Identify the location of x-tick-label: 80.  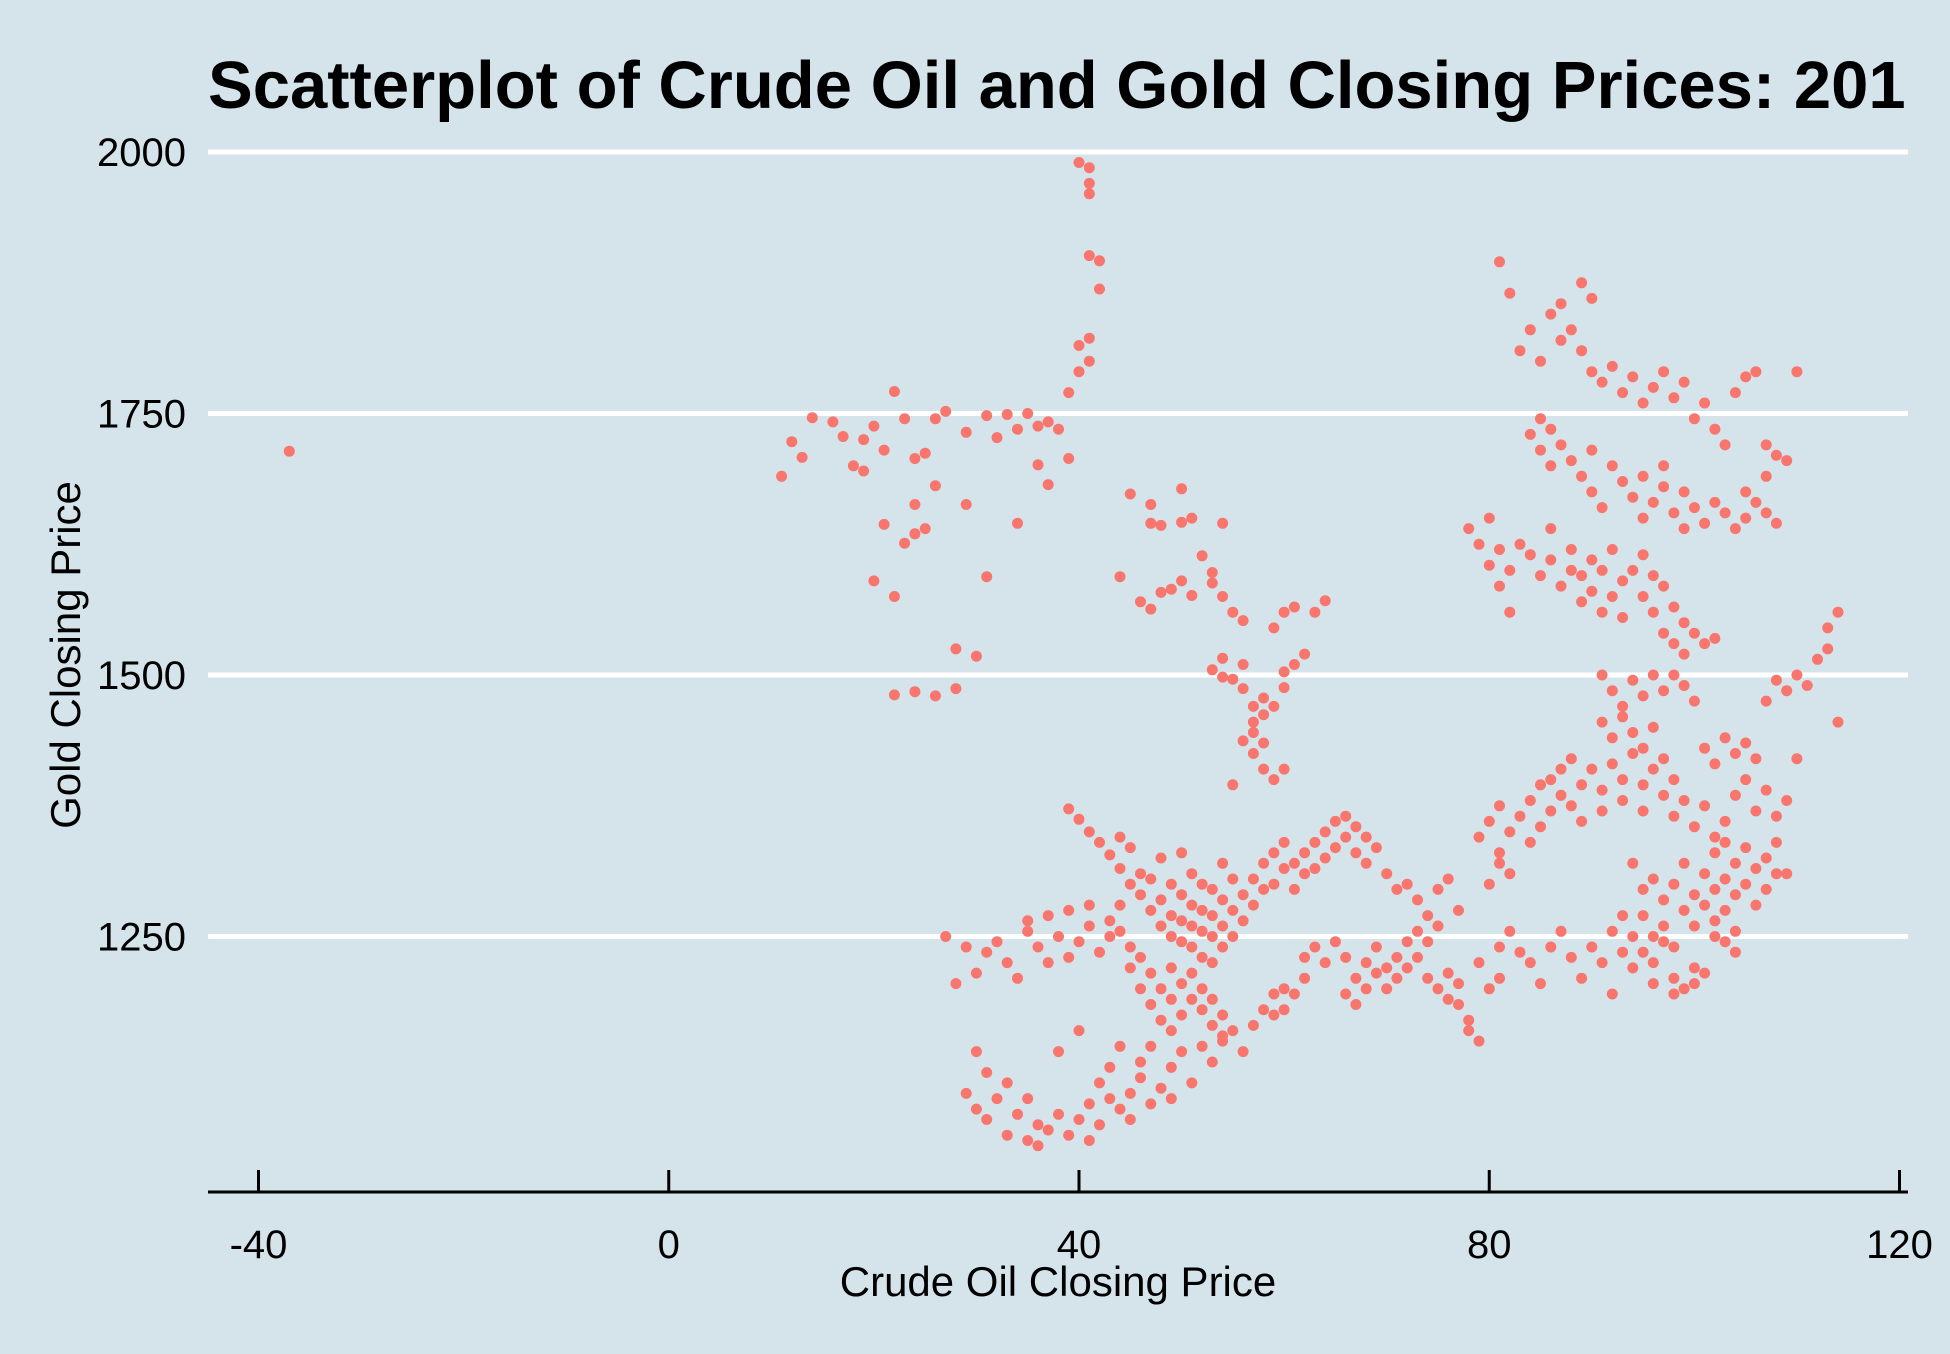
(1489, 1245).